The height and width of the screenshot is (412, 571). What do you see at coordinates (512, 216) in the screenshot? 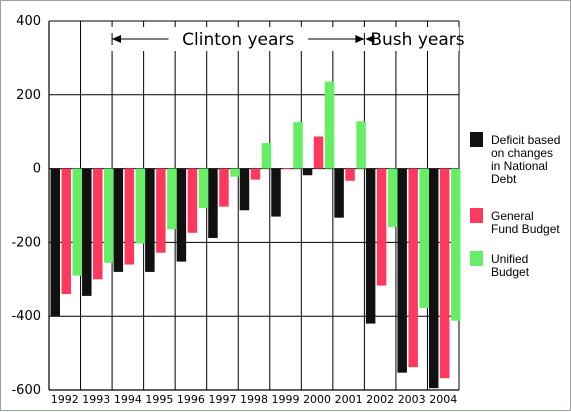
I see `legend-entry-2-line-1: General` at bounding box center [512, 216].